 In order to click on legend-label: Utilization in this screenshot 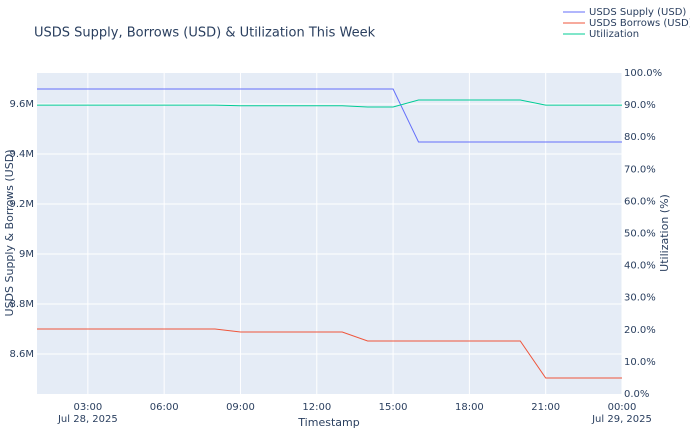, I will do `click(614, 34)`.